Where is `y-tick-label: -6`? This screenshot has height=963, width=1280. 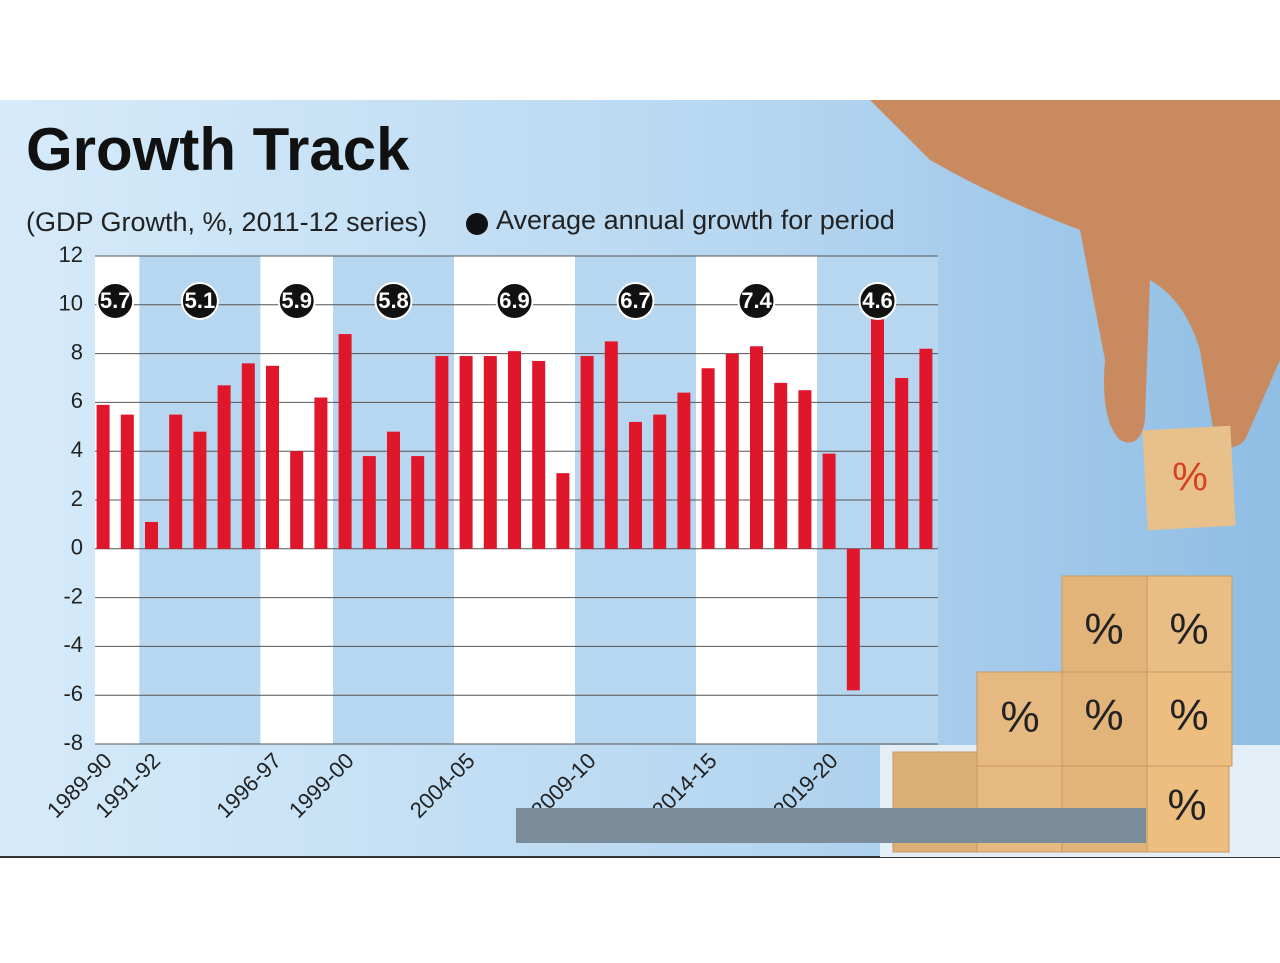
y-tick-label: -6 is located at coordinates (73, 693).